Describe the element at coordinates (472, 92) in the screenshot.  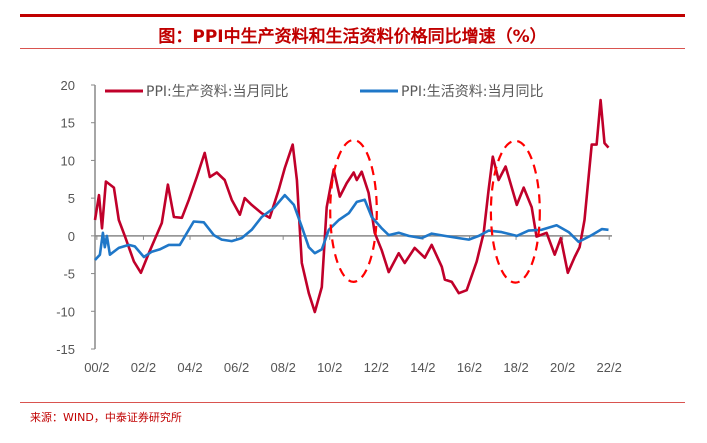
I see `legend-label: PPI:生活资料:当月同比` at that location.